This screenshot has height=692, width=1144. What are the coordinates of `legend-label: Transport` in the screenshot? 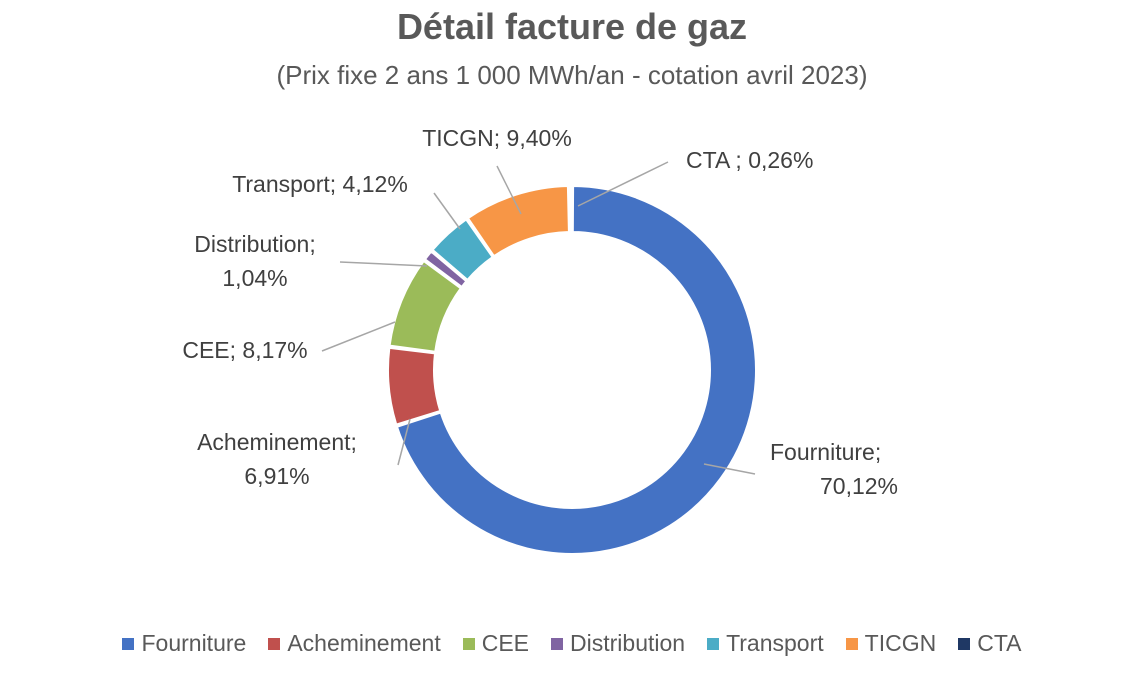 It's located at (775, 643).